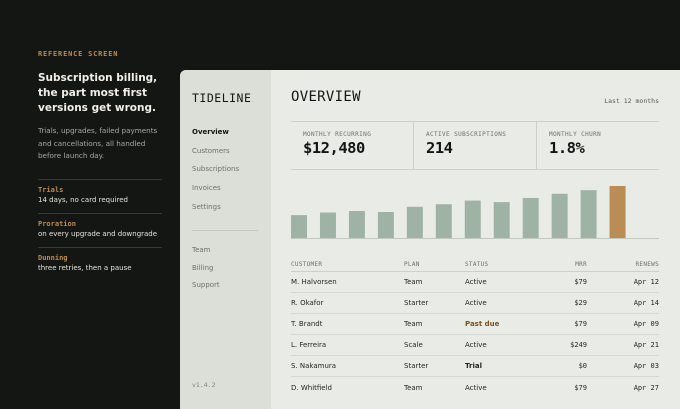 Image resolution: width=680 pixels, height=409 pixels. Describe the element at coordinates (211, 150) in the screenshot. I see `sidebar-item-customers: Customers` at that location.